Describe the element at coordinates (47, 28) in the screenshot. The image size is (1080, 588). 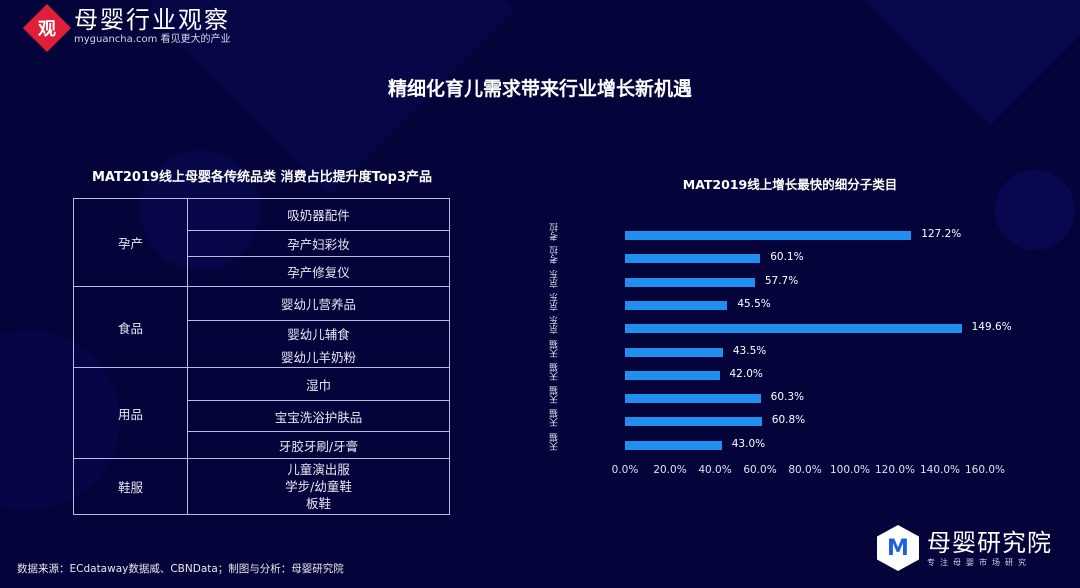
I see `logo-mark-icon: 观` at that location.